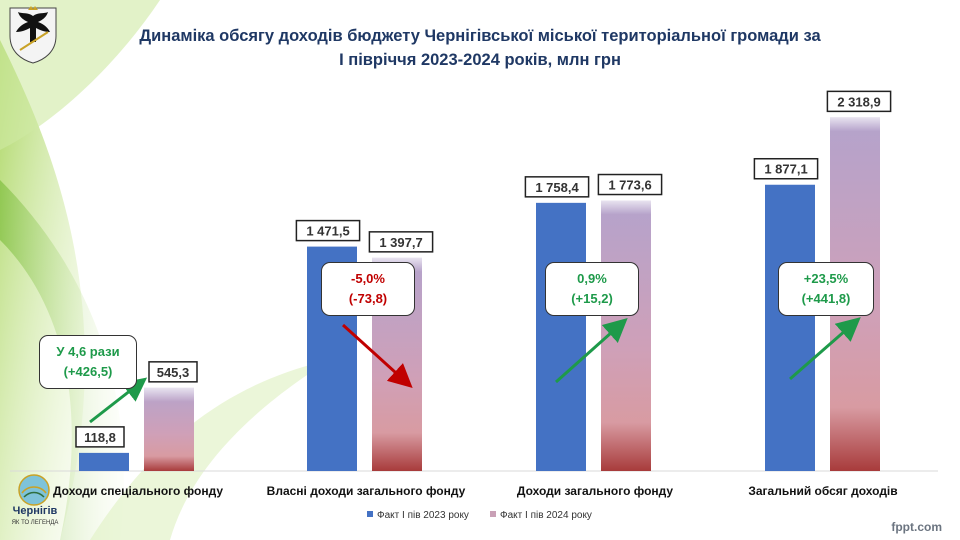  I want to click on value-label-2024-1: 1 397,7, so click(401, 242).